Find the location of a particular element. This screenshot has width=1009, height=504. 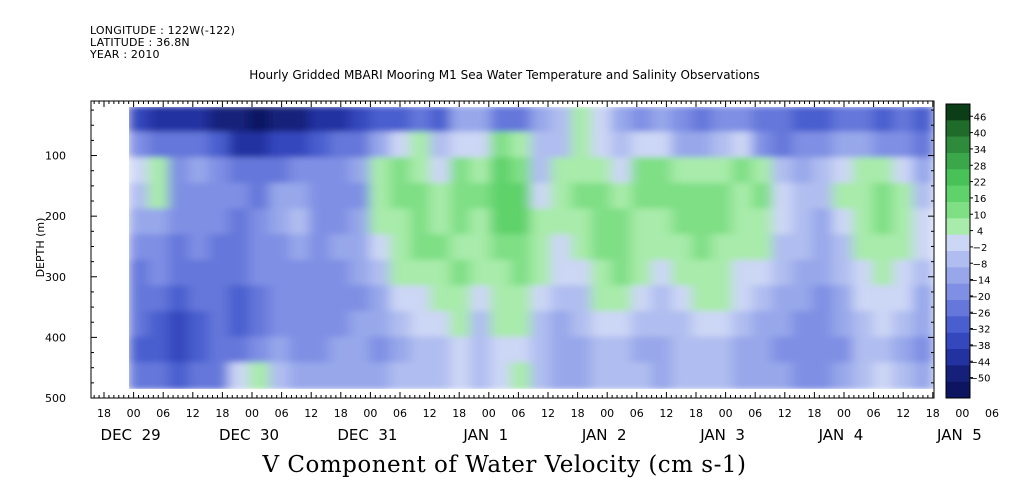

x-hour-label: 06 is located at coordinates (992, 413).